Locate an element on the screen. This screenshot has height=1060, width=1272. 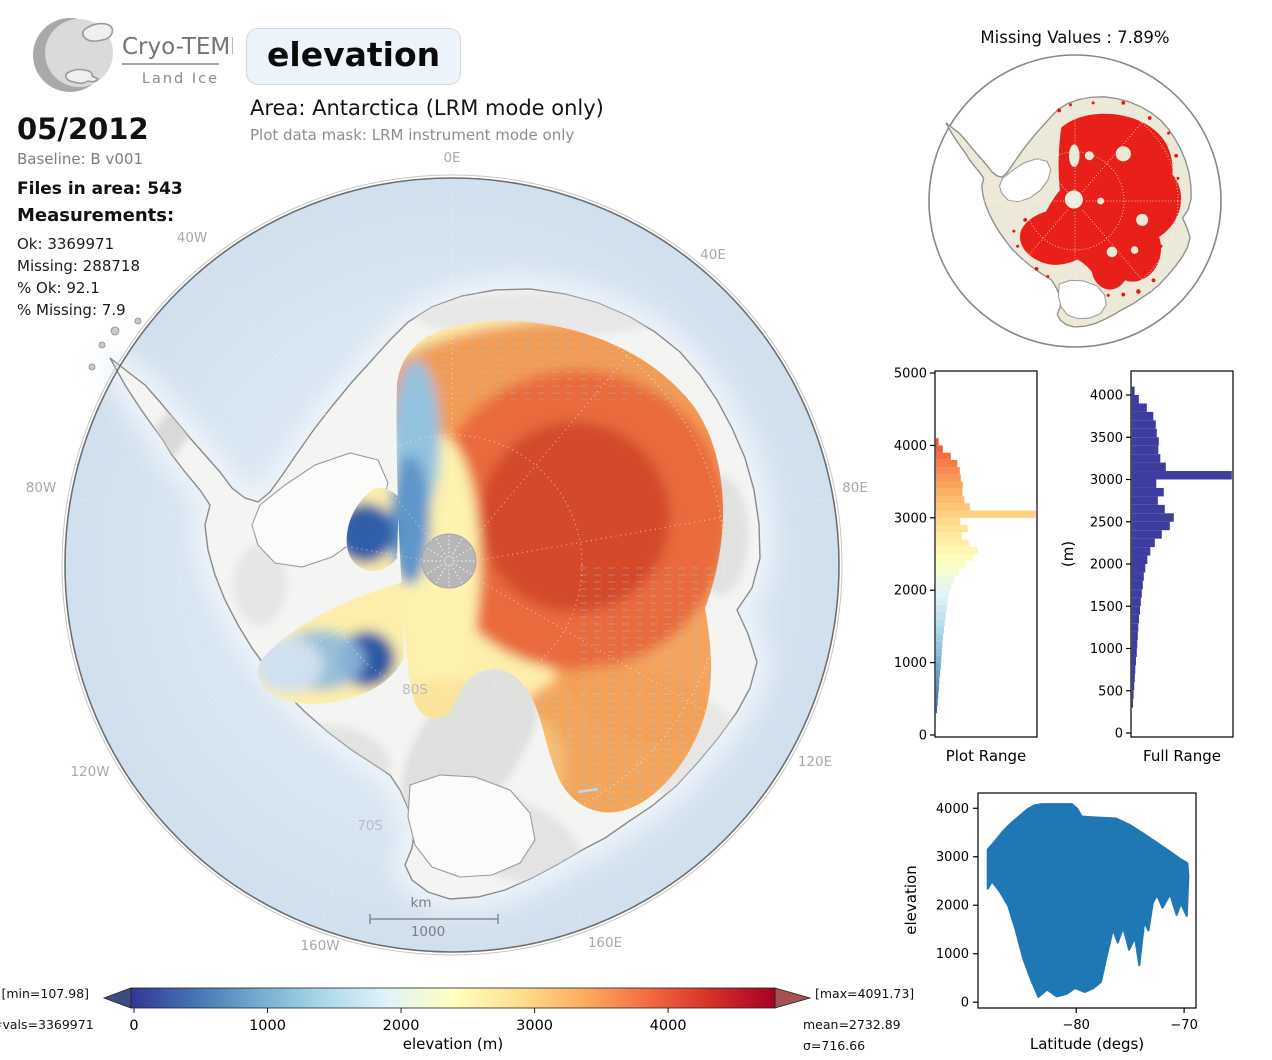
meridian-label: 40E is located at coordinates (713, 255).